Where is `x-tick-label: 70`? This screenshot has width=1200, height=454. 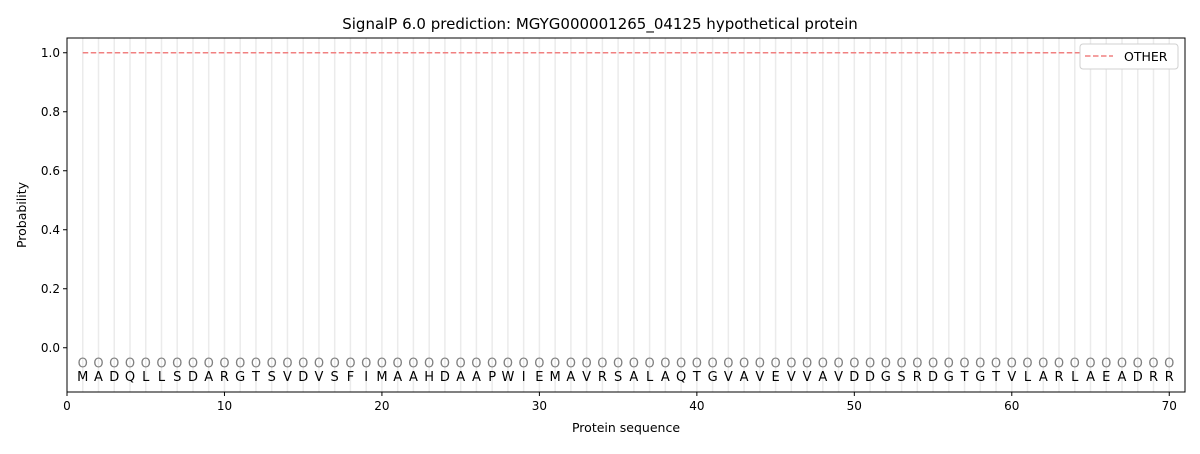 x-tick-label: 70 is located at coordinates (1169, 406).